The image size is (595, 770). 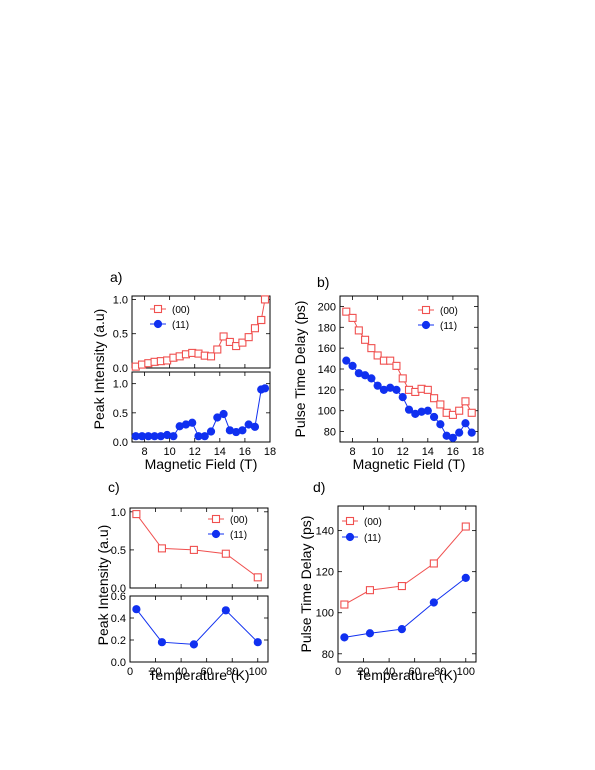 I want to click on x-axis-label: Magnetic Field (T), so click(x=409, y=464).